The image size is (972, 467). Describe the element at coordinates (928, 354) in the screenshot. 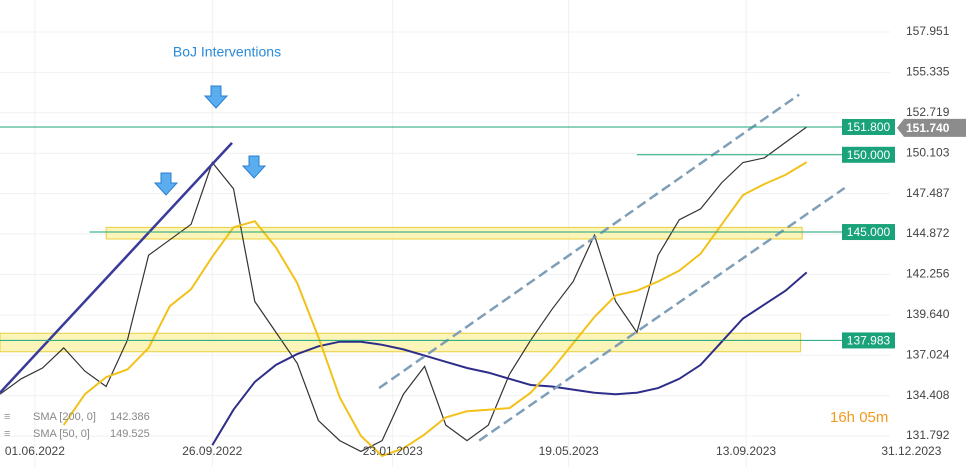

I see `y-tick-label: 137.024` at that location.